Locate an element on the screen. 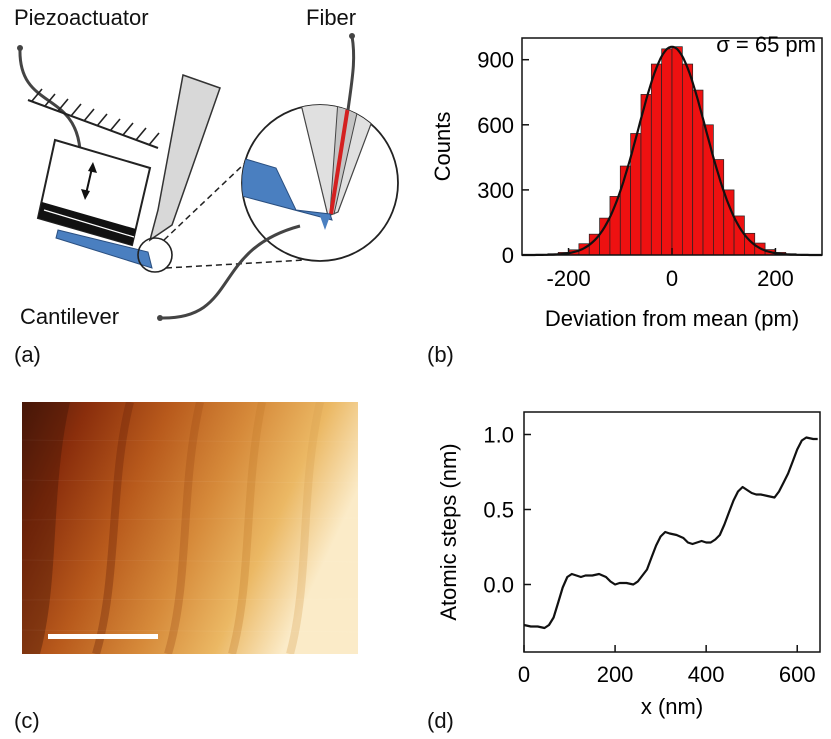 Image resolution: width=831 pixels, height=739 pixels. y-axis-label: Atomic steps (nm) is located at coordinates (448, 531).